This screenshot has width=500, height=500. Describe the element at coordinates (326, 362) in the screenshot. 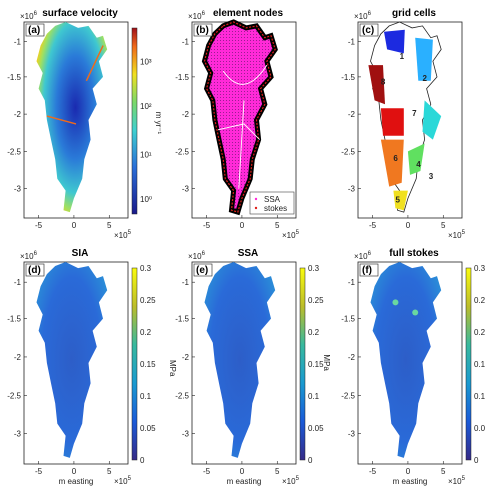

I see `colorbar-label: MPa` at that location.